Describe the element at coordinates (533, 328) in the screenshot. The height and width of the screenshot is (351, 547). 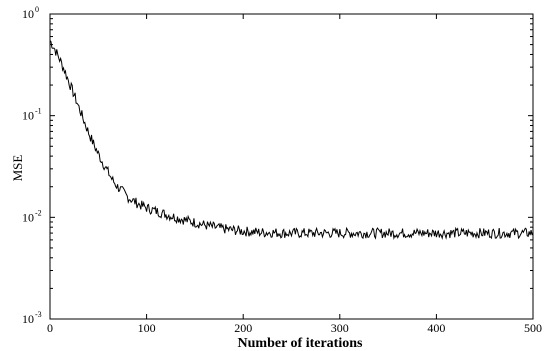
I see `x-tick-label: 500` at that location.